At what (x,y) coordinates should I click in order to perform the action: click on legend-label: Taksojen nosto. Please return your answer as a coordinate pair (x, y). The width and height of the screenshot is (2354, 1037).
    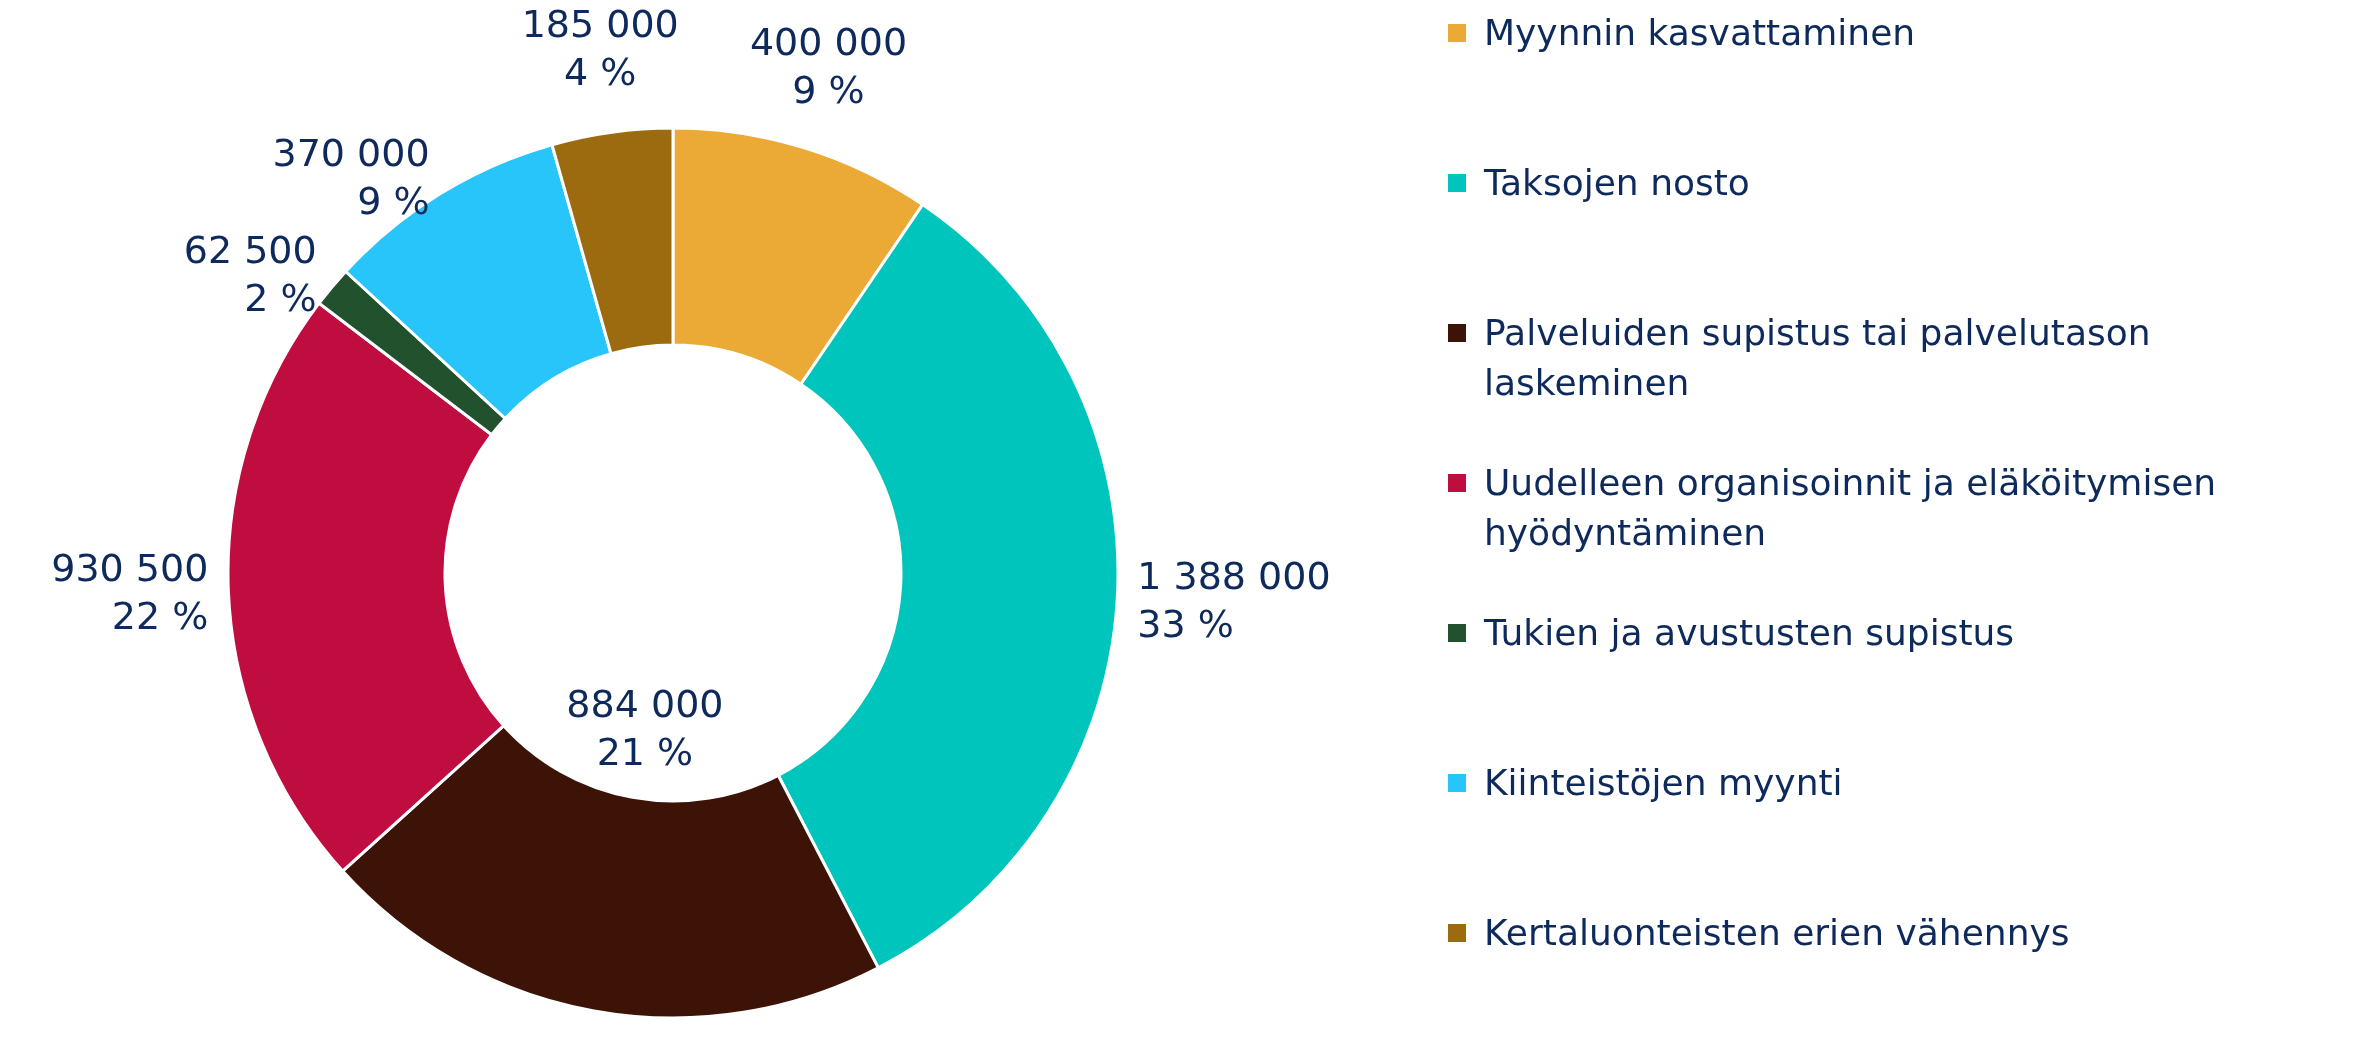
    Looking at the image, I should click on (1617, 183).